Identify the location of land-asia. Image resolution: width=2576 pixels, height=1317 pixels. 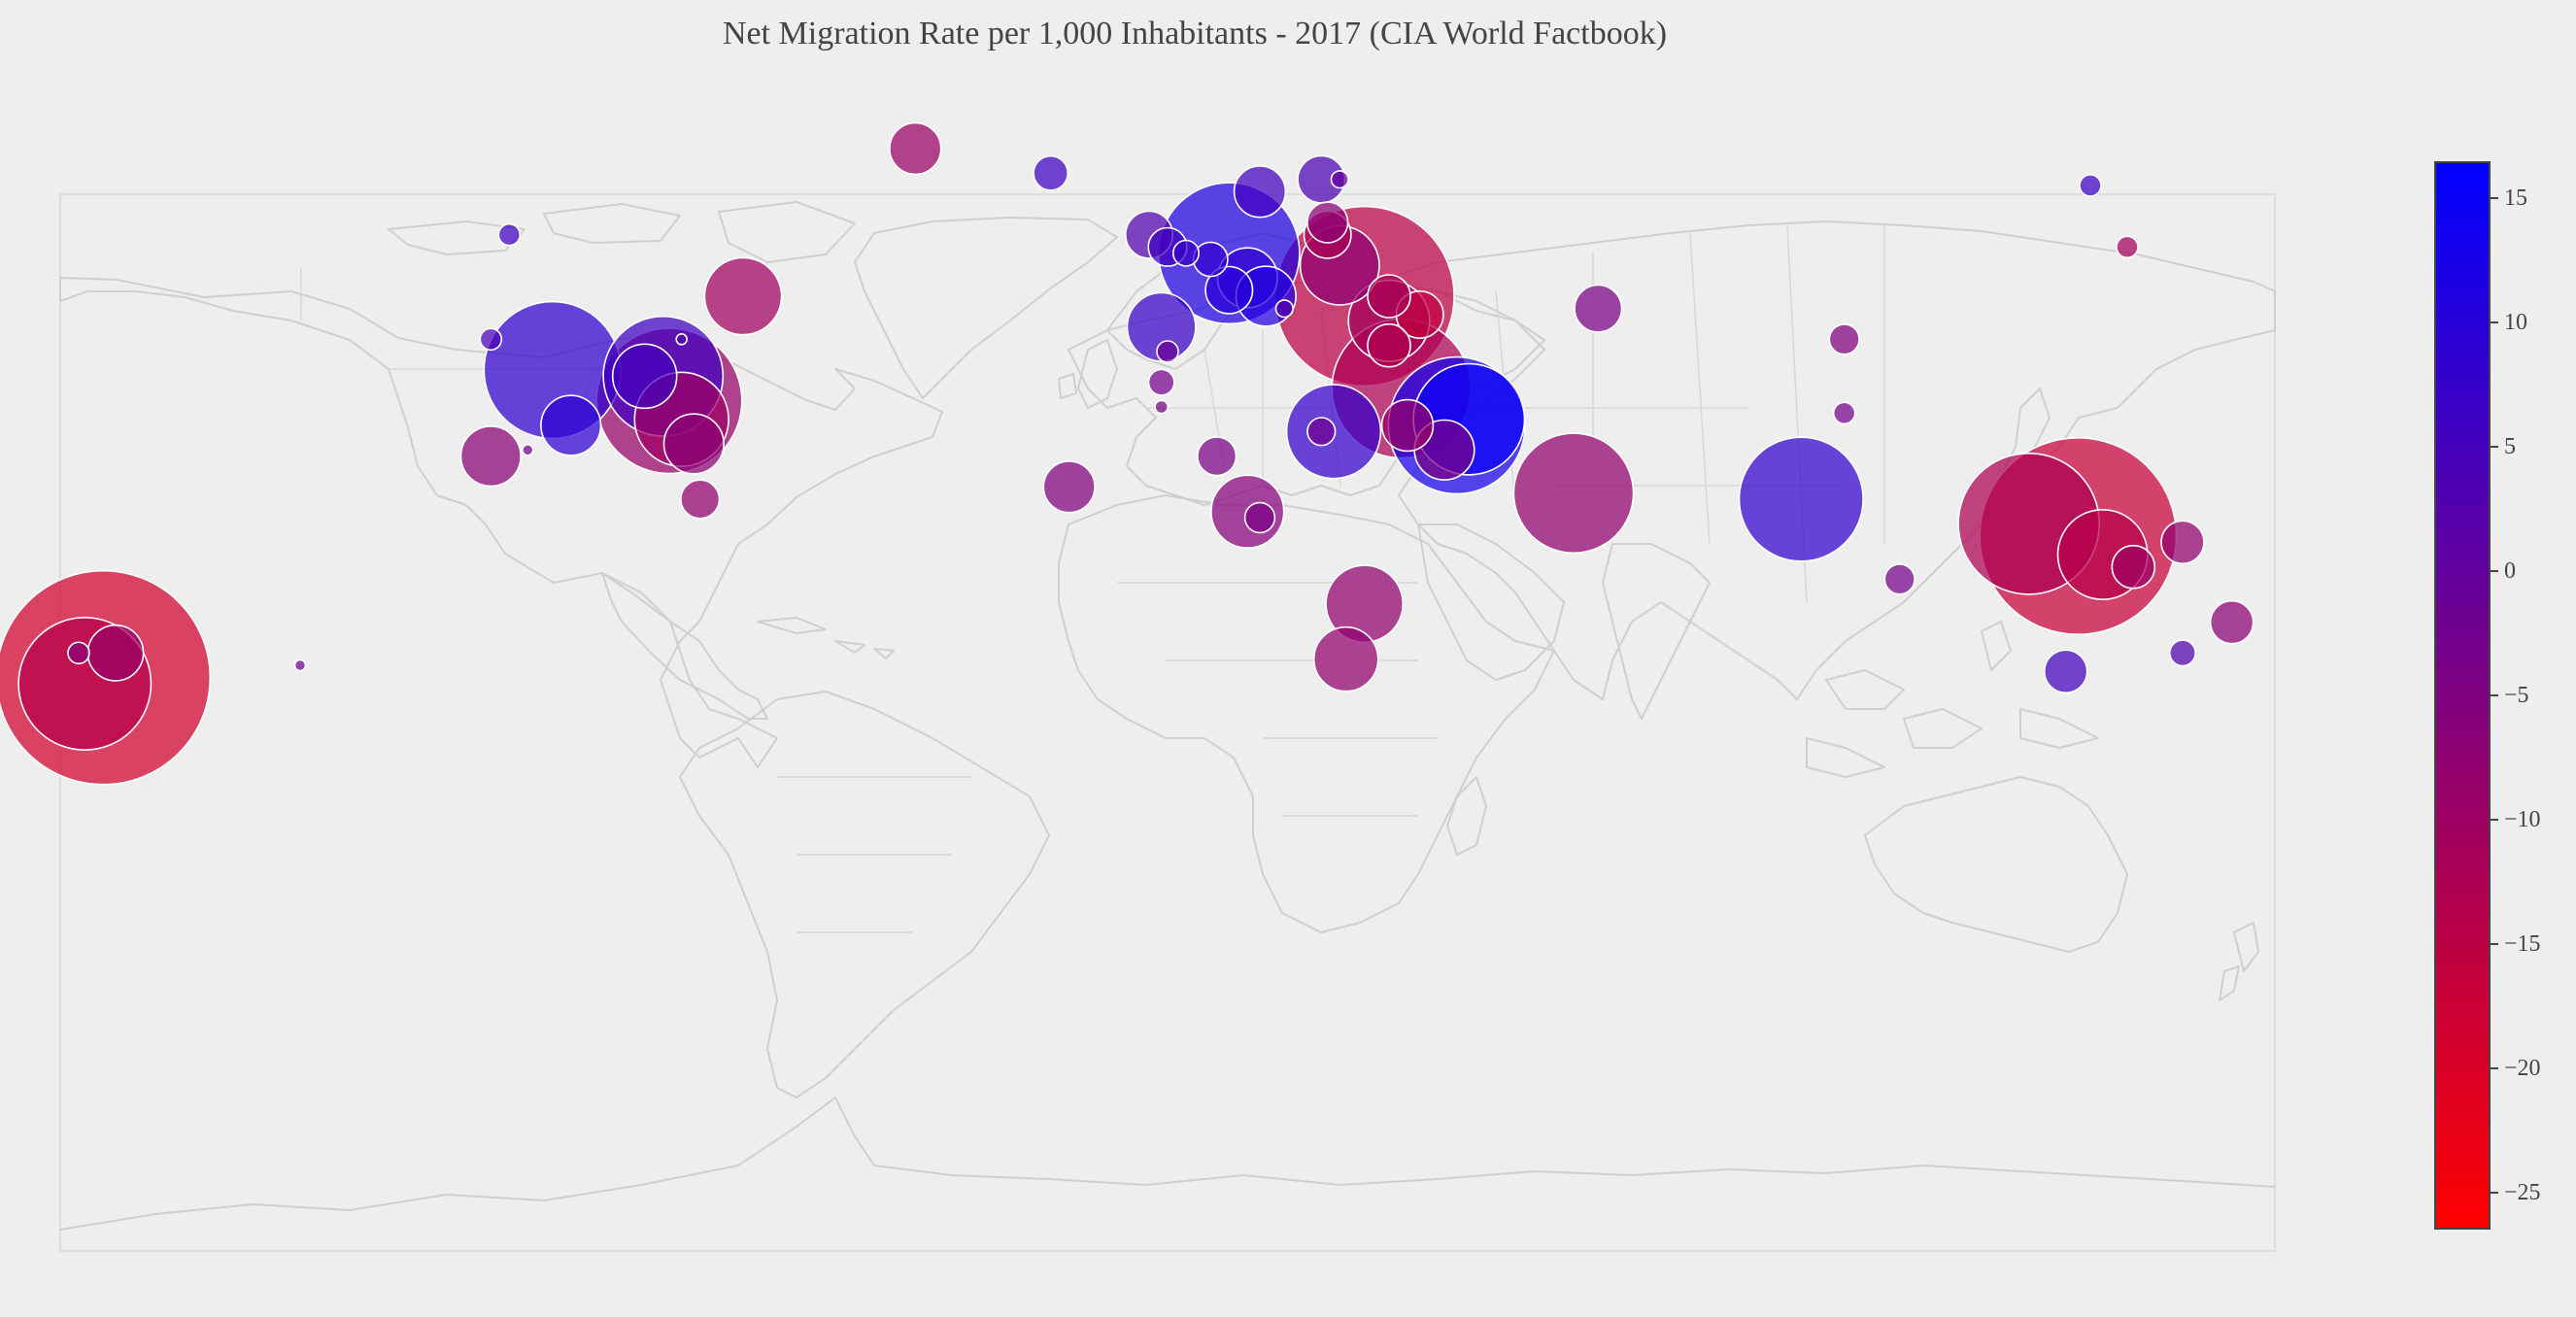
(1827, 460).